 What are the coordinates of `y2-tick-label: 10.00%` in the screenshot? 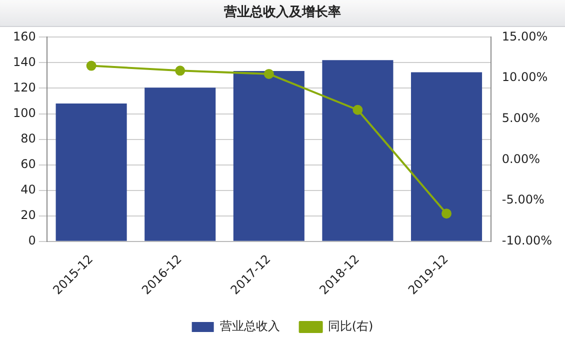 It's located at (525, 77).